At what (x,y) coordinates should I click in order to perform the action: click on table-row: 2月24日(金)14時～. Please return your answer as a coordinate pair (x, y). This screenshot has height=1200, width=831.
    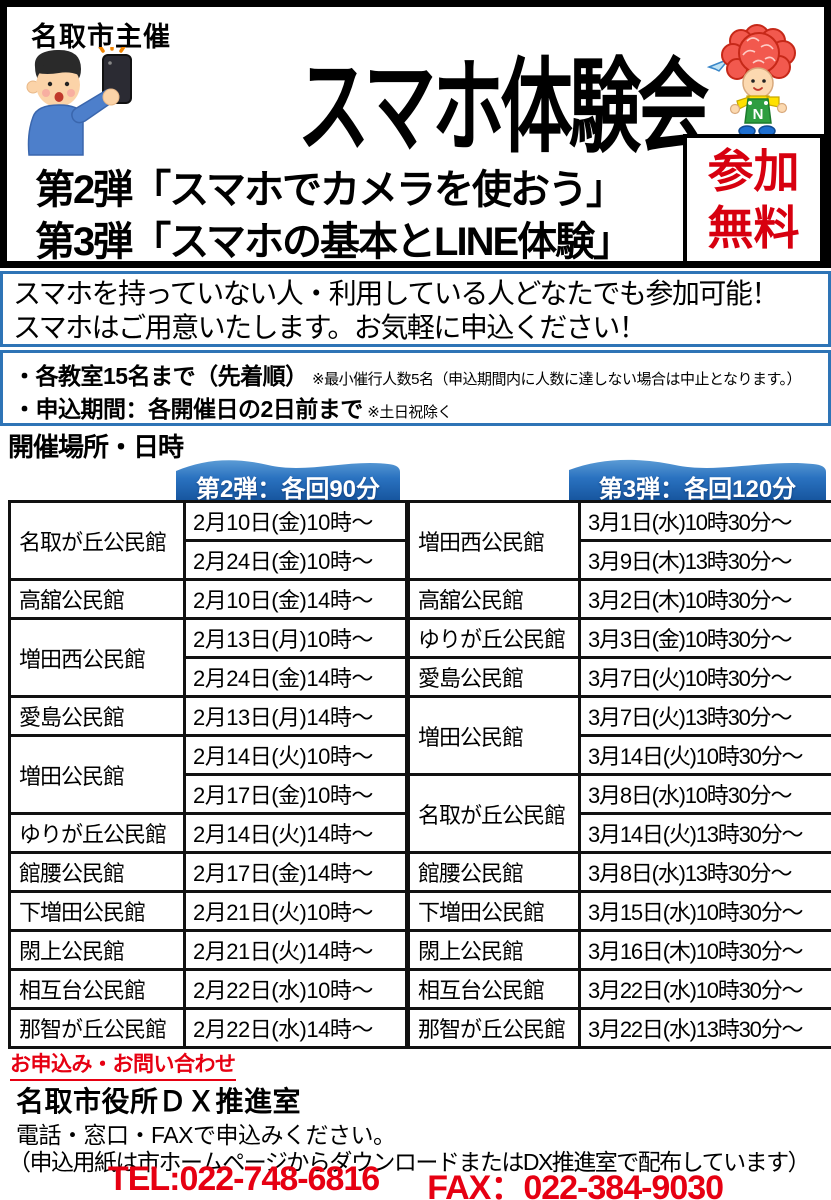
    Looking at the image, I should click on (209, 677).